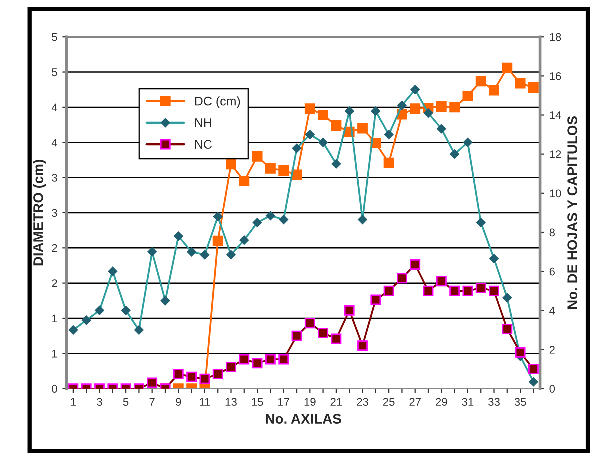 The width and height of the screenshot is (597, 458). What do you see at coordinates (520, 402) in the screenshot?
I see `x-tick-label: 35` at bounding box center [520, 402].